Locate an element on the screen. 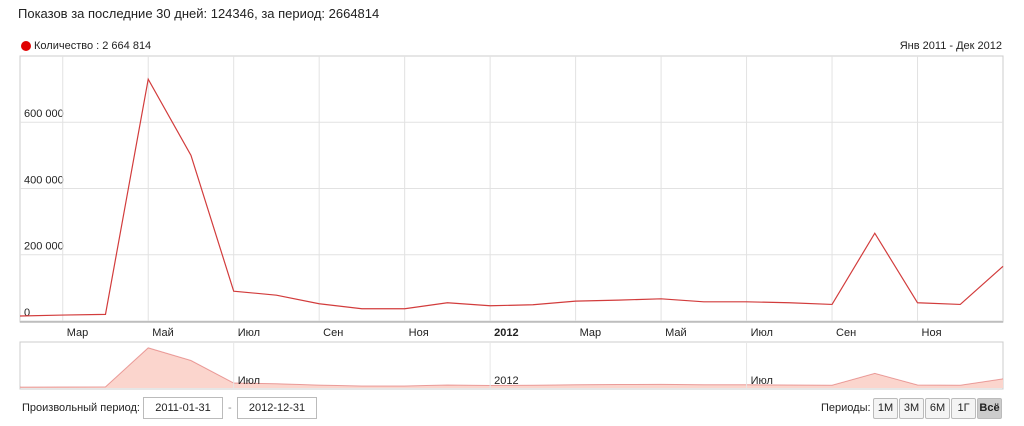 The width and height of the screenshot is (1024, 426). legend-label: Количество : 2 664 814 is located at coordinates (92, 46).